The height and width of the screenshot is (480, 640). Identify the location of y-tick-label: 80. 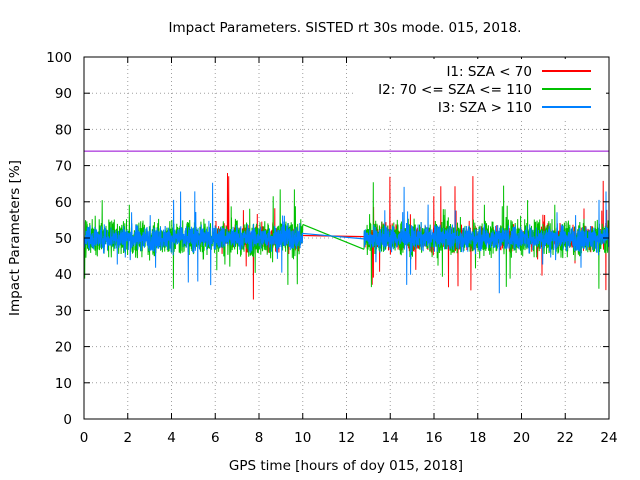
(63, 130).